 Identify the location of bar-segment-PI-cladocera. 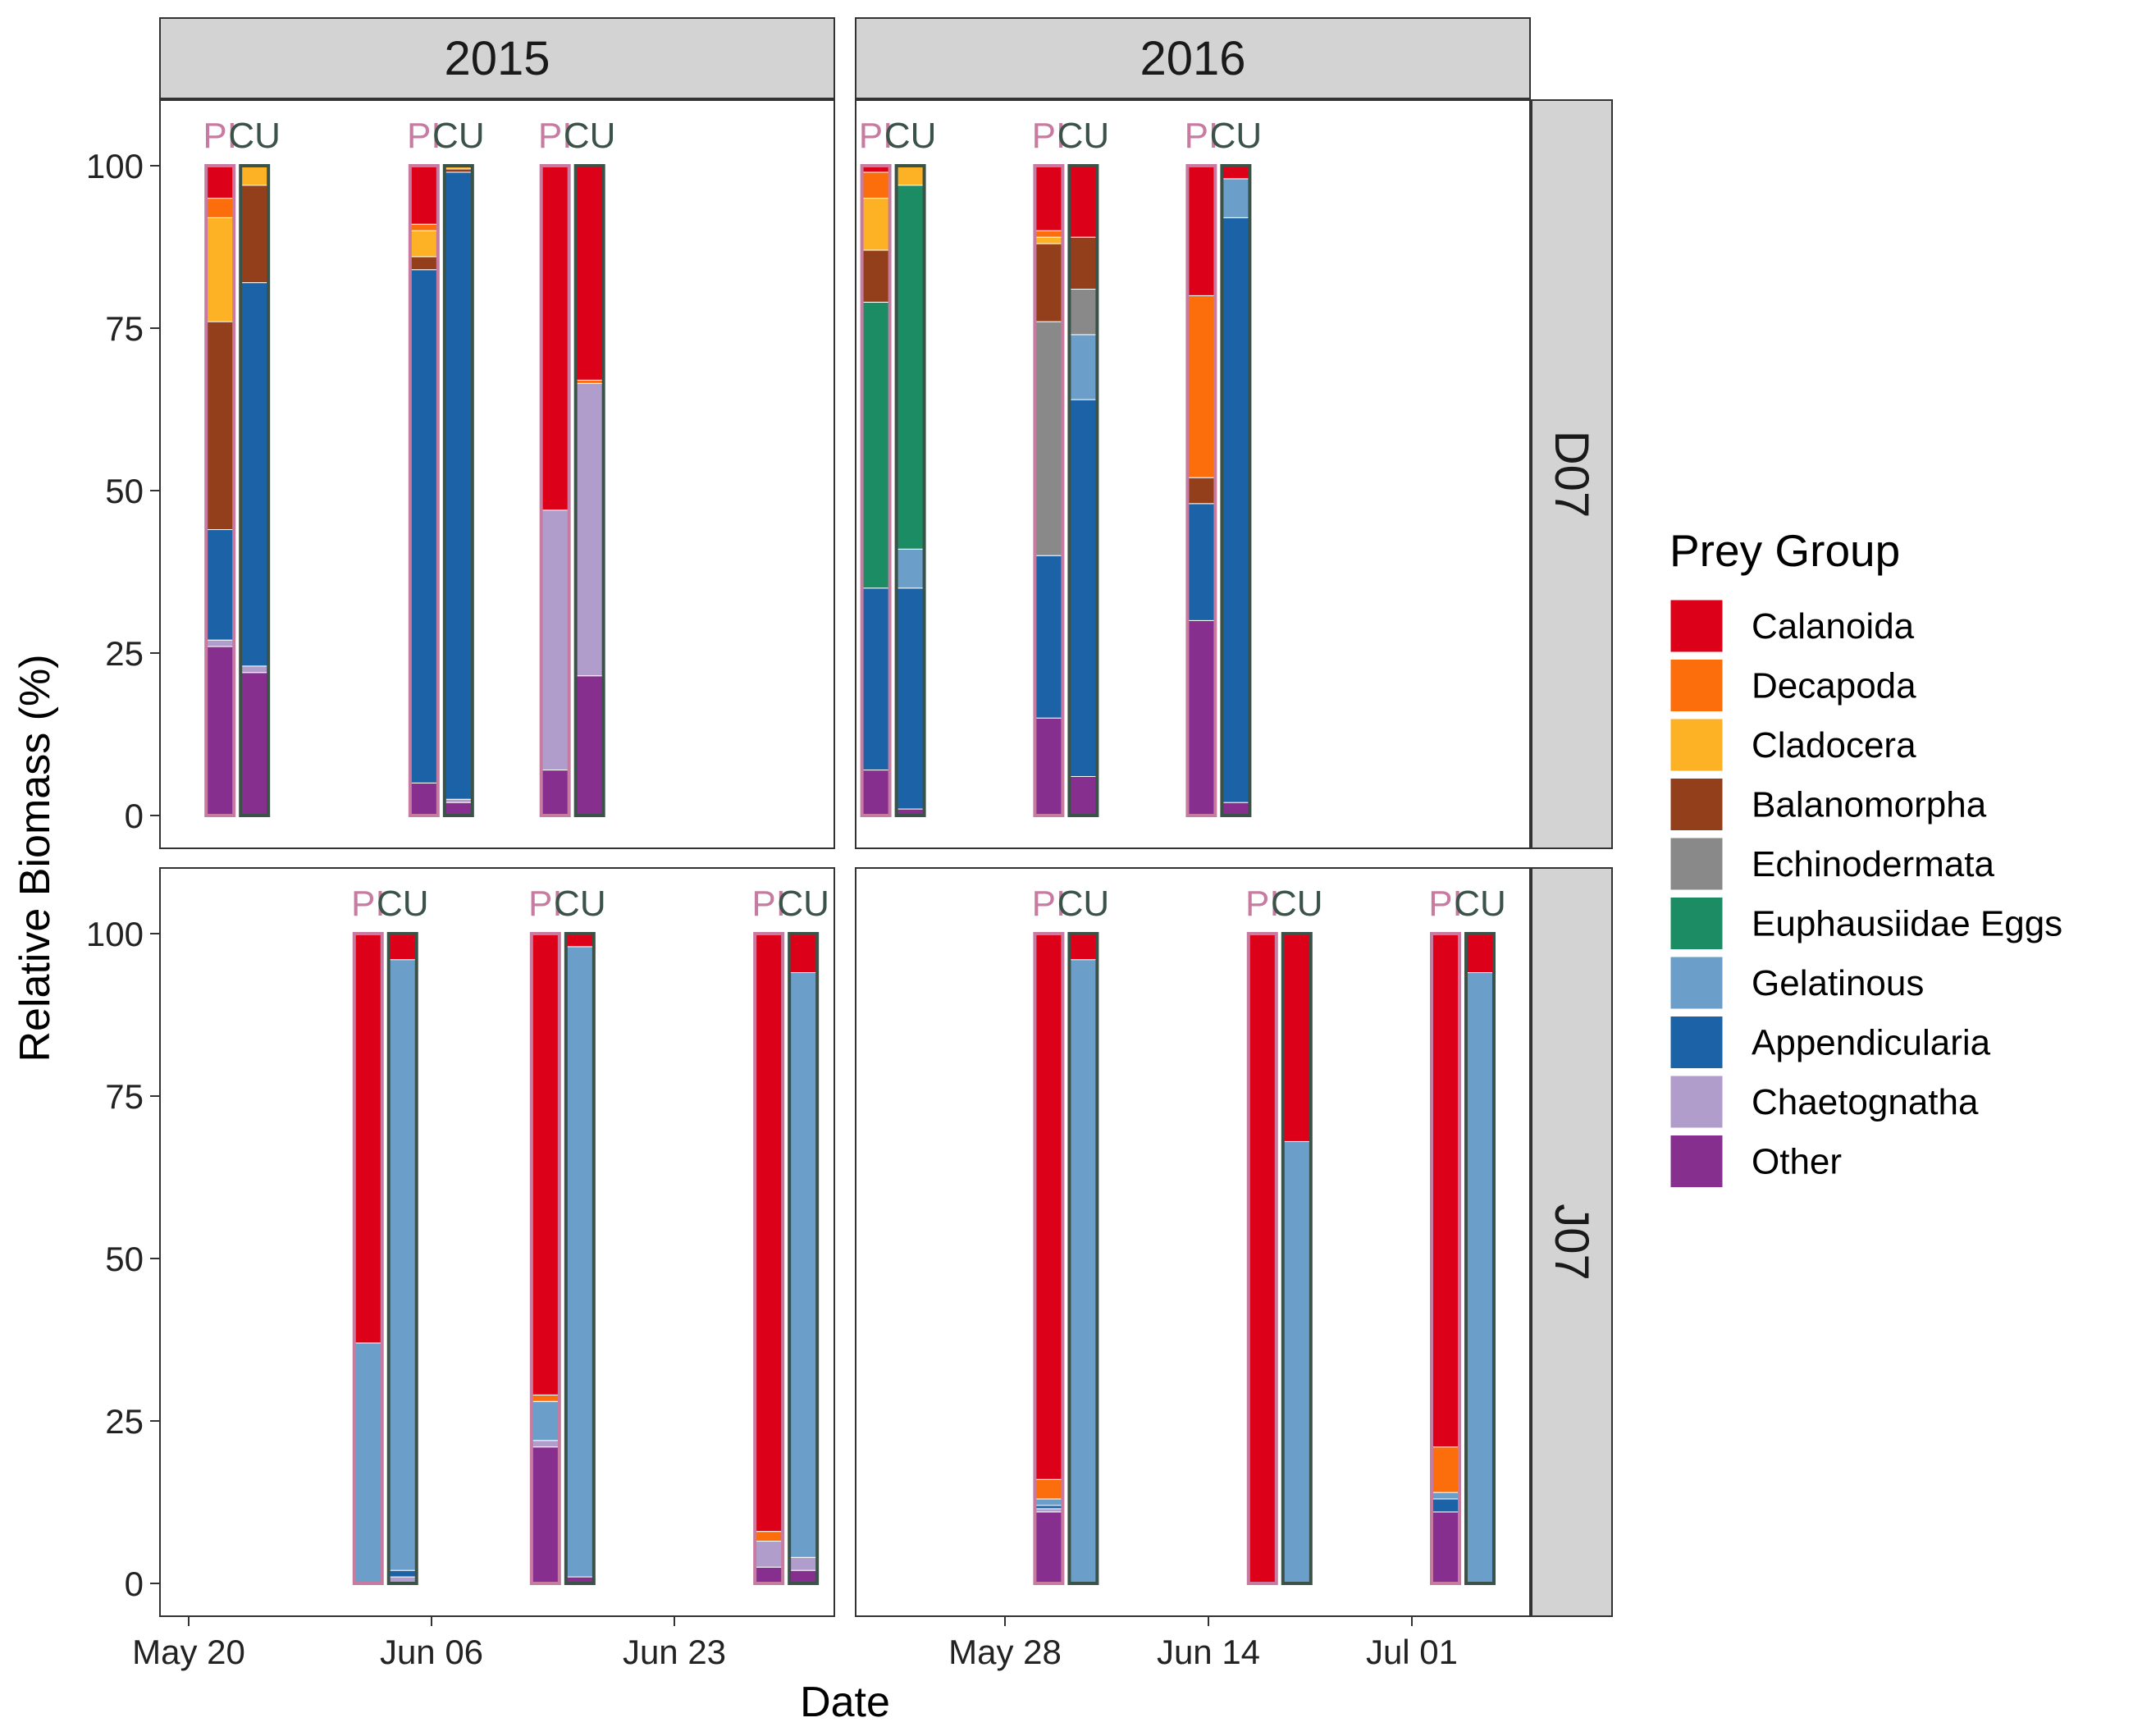
(1048, 240).